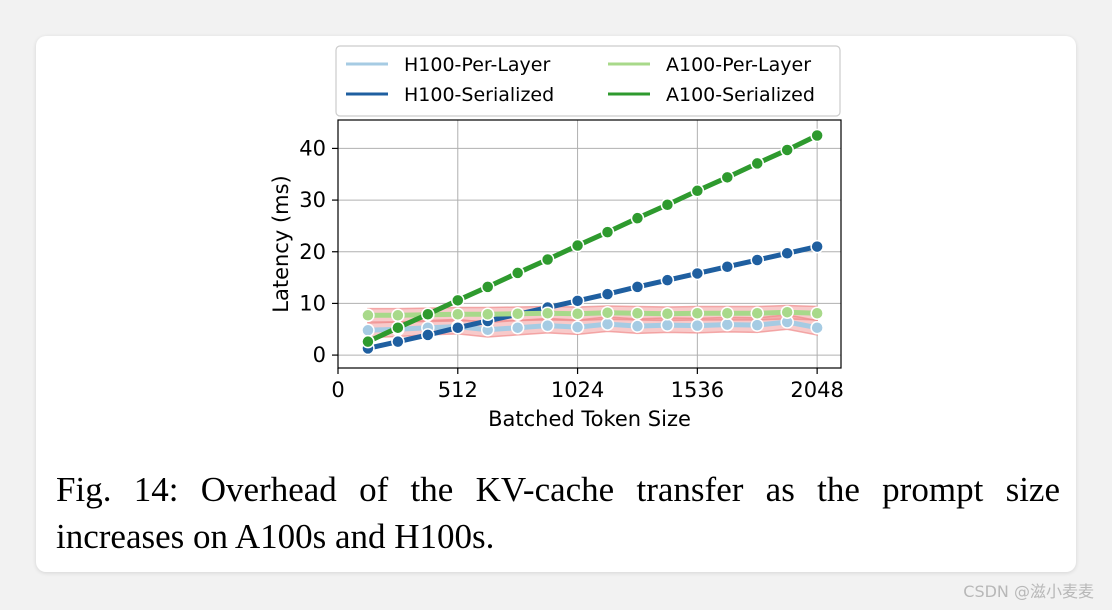 The height and width of the screenshot is (610, 1112). What do you see at coordinates (337, 390) in the screenshot?
I see `x-tick-label: 0` at bounding box center [337, 390].